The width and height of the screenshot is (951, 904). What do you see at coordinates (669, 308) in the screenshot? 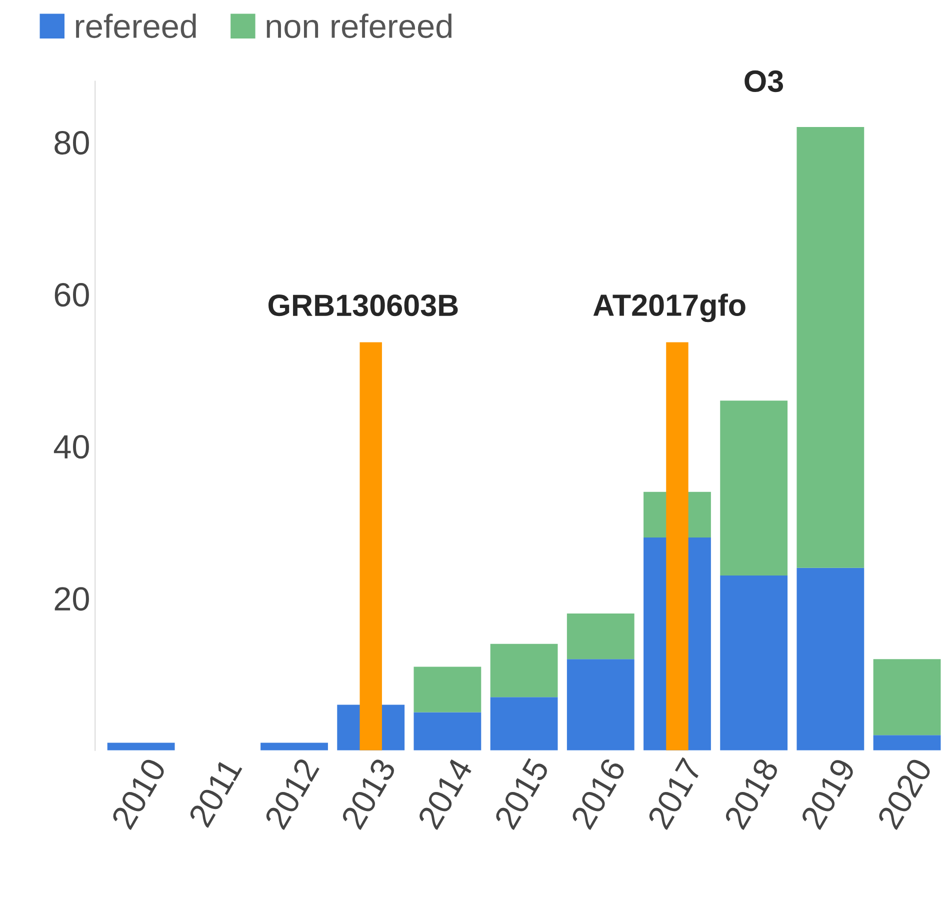
I see `ref-line-label: AT2017gfo` at bounding box center [669, 308].